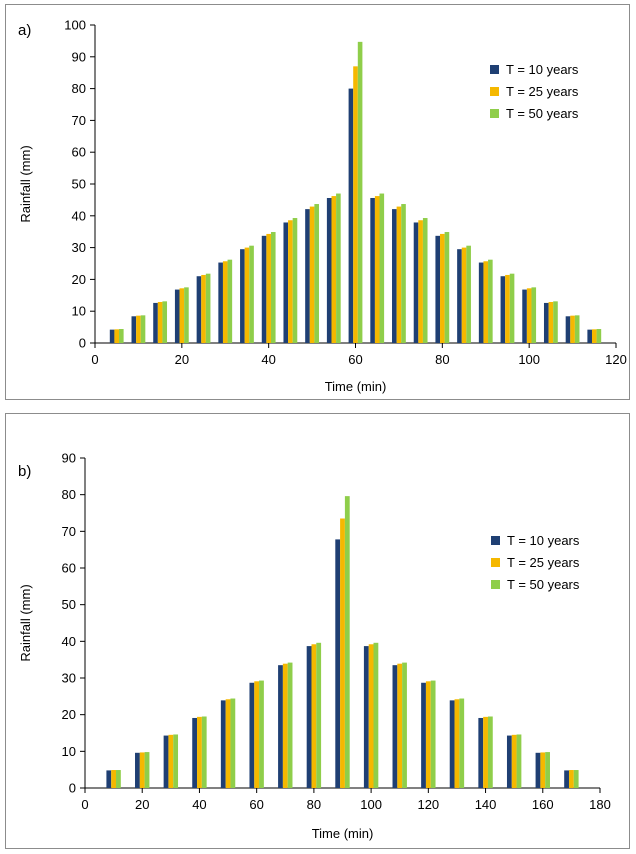 Image resolution: width=636 pixels, height=854 pixels. Describe the element at coordinates (355, 359) in the screenshot. I see `chart-a-x-tick-label: 60` at that location.